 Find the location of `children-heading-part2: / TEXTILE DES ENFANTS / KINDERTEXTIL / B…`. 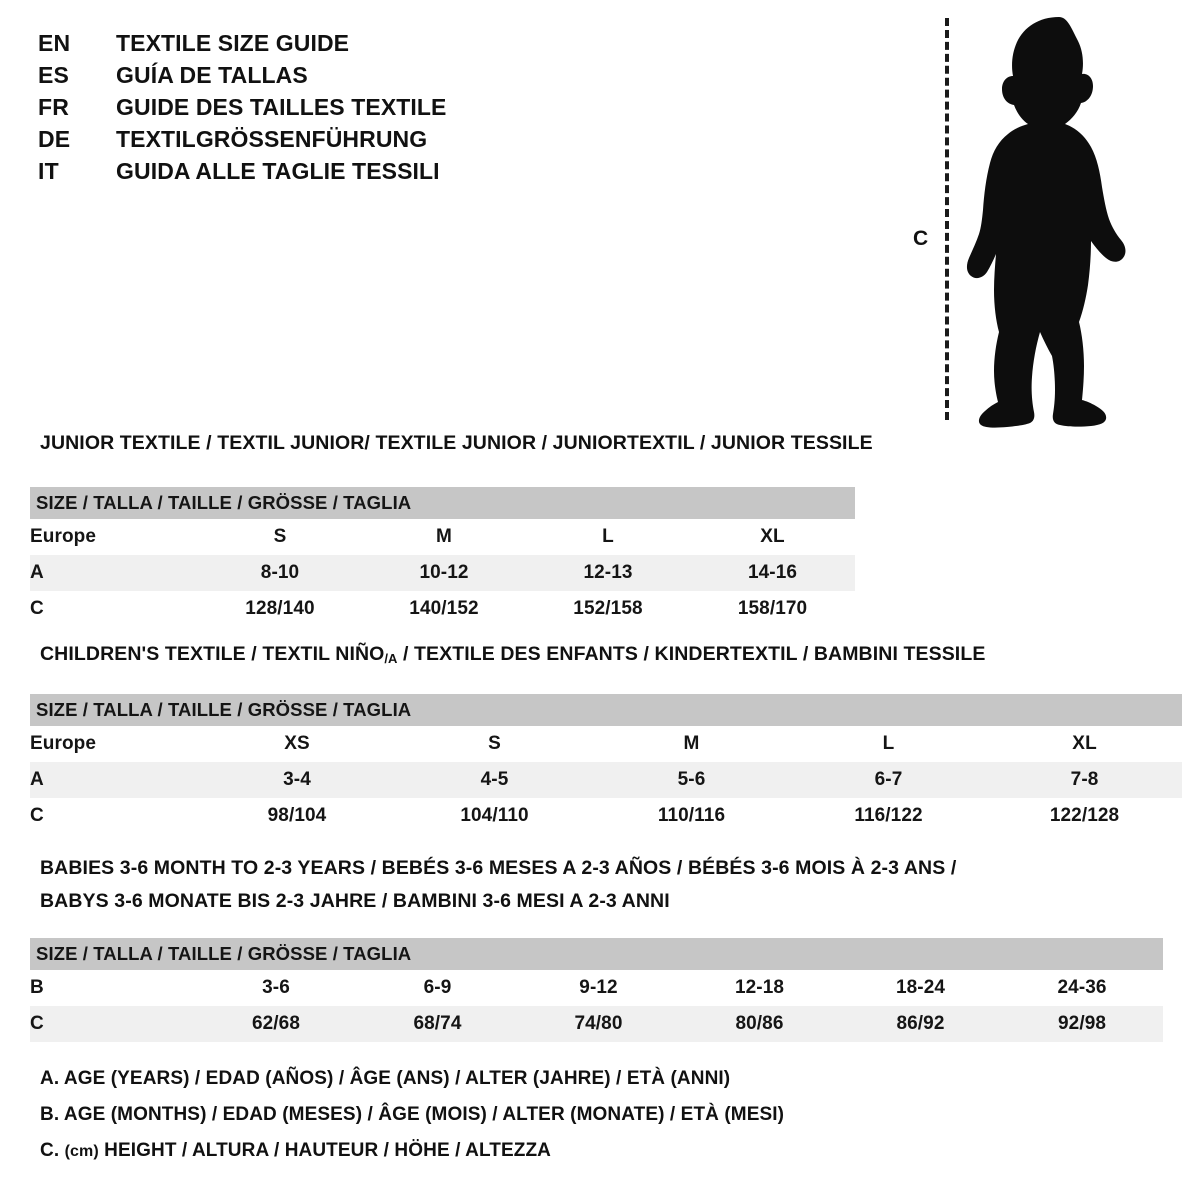

children-heading-part2: / TEXTILE DES ENFANTS / KINDERTEXTIL / B… is located at coordinates (691, 654).